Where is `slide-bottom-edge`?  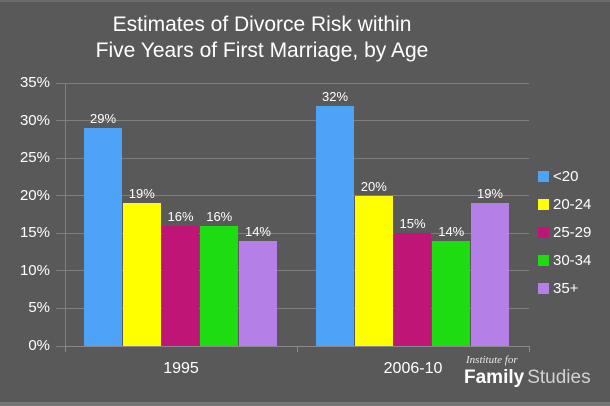
slide-bottom-edge is located at coordinates (305, 404).